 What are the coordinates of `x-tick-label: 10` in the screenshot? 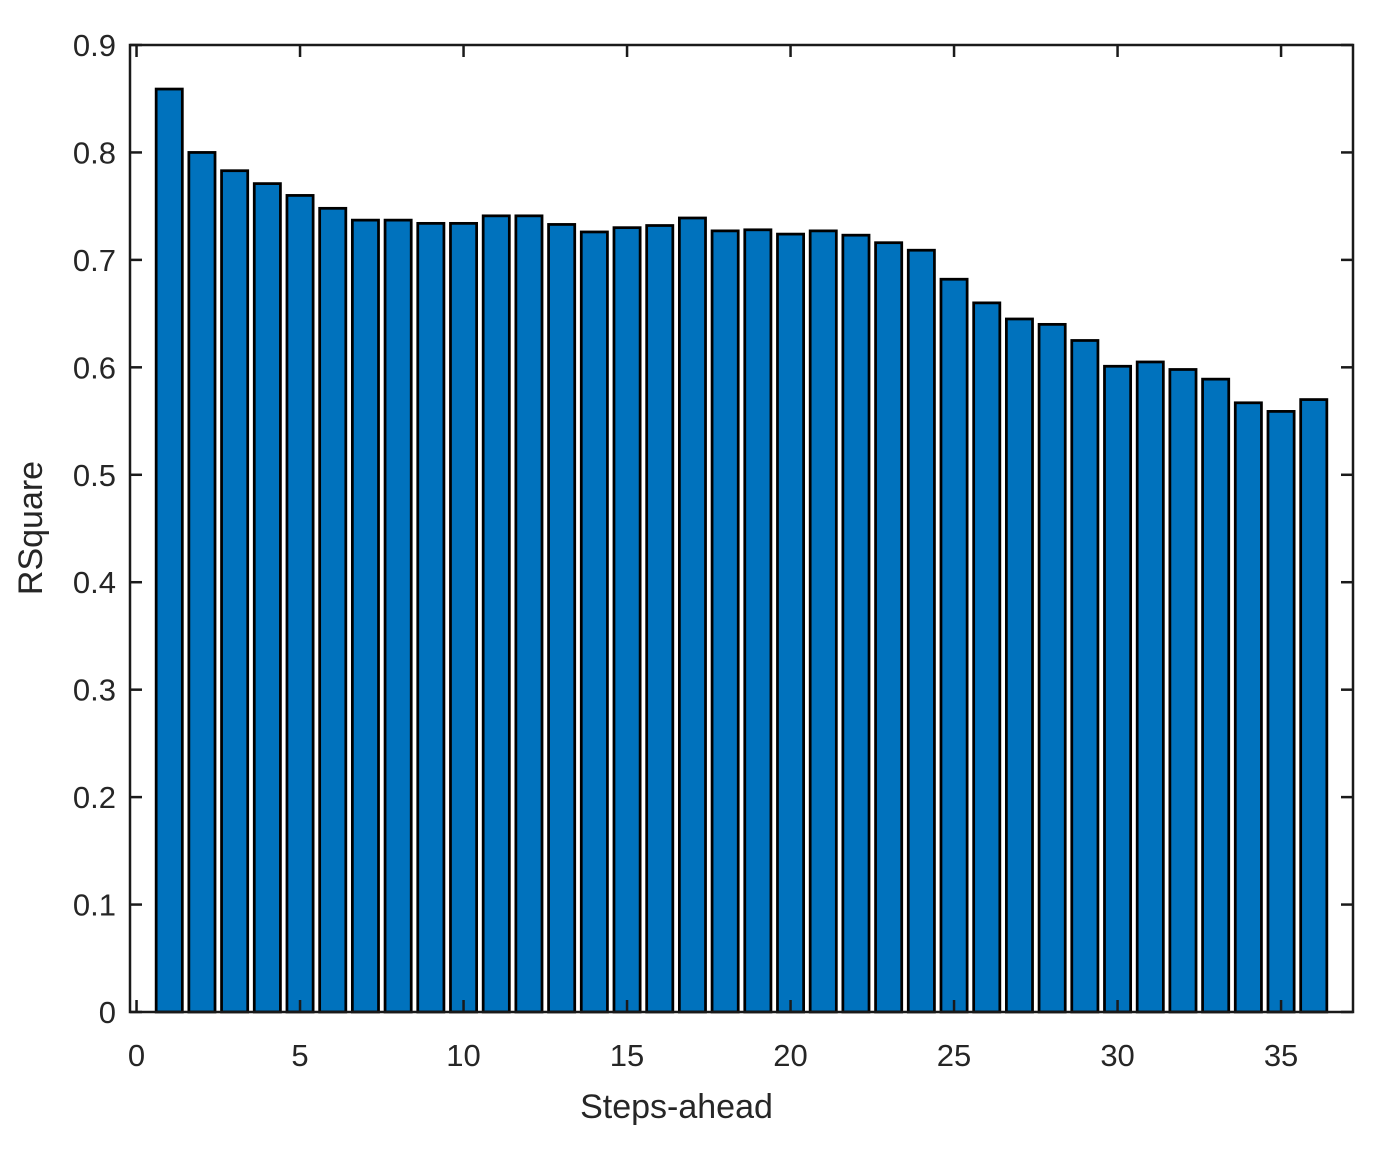 It's located at (463, 1055).